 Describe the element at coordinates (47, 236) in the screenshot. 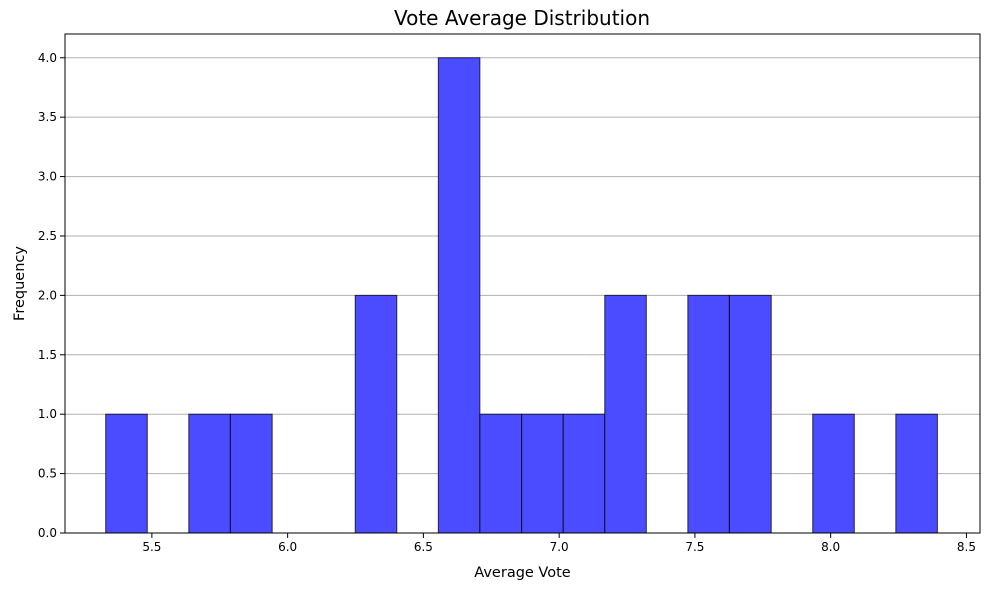

I see `y-tick-label: 2.5` at that location.